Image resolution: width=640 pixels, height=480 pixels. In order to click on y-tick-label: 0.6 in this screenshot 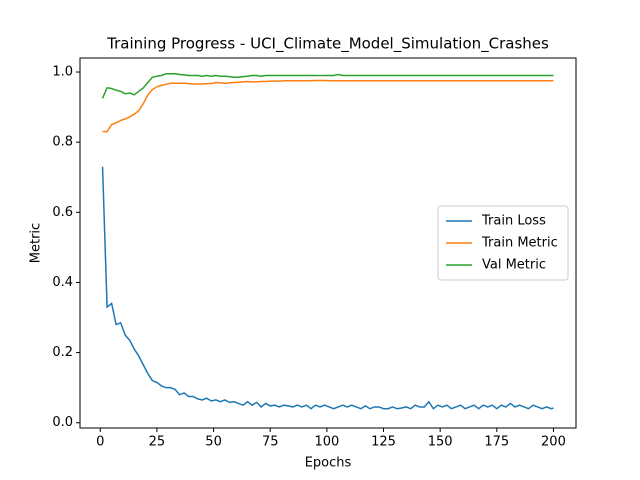, I will do `click(62, 212)`.